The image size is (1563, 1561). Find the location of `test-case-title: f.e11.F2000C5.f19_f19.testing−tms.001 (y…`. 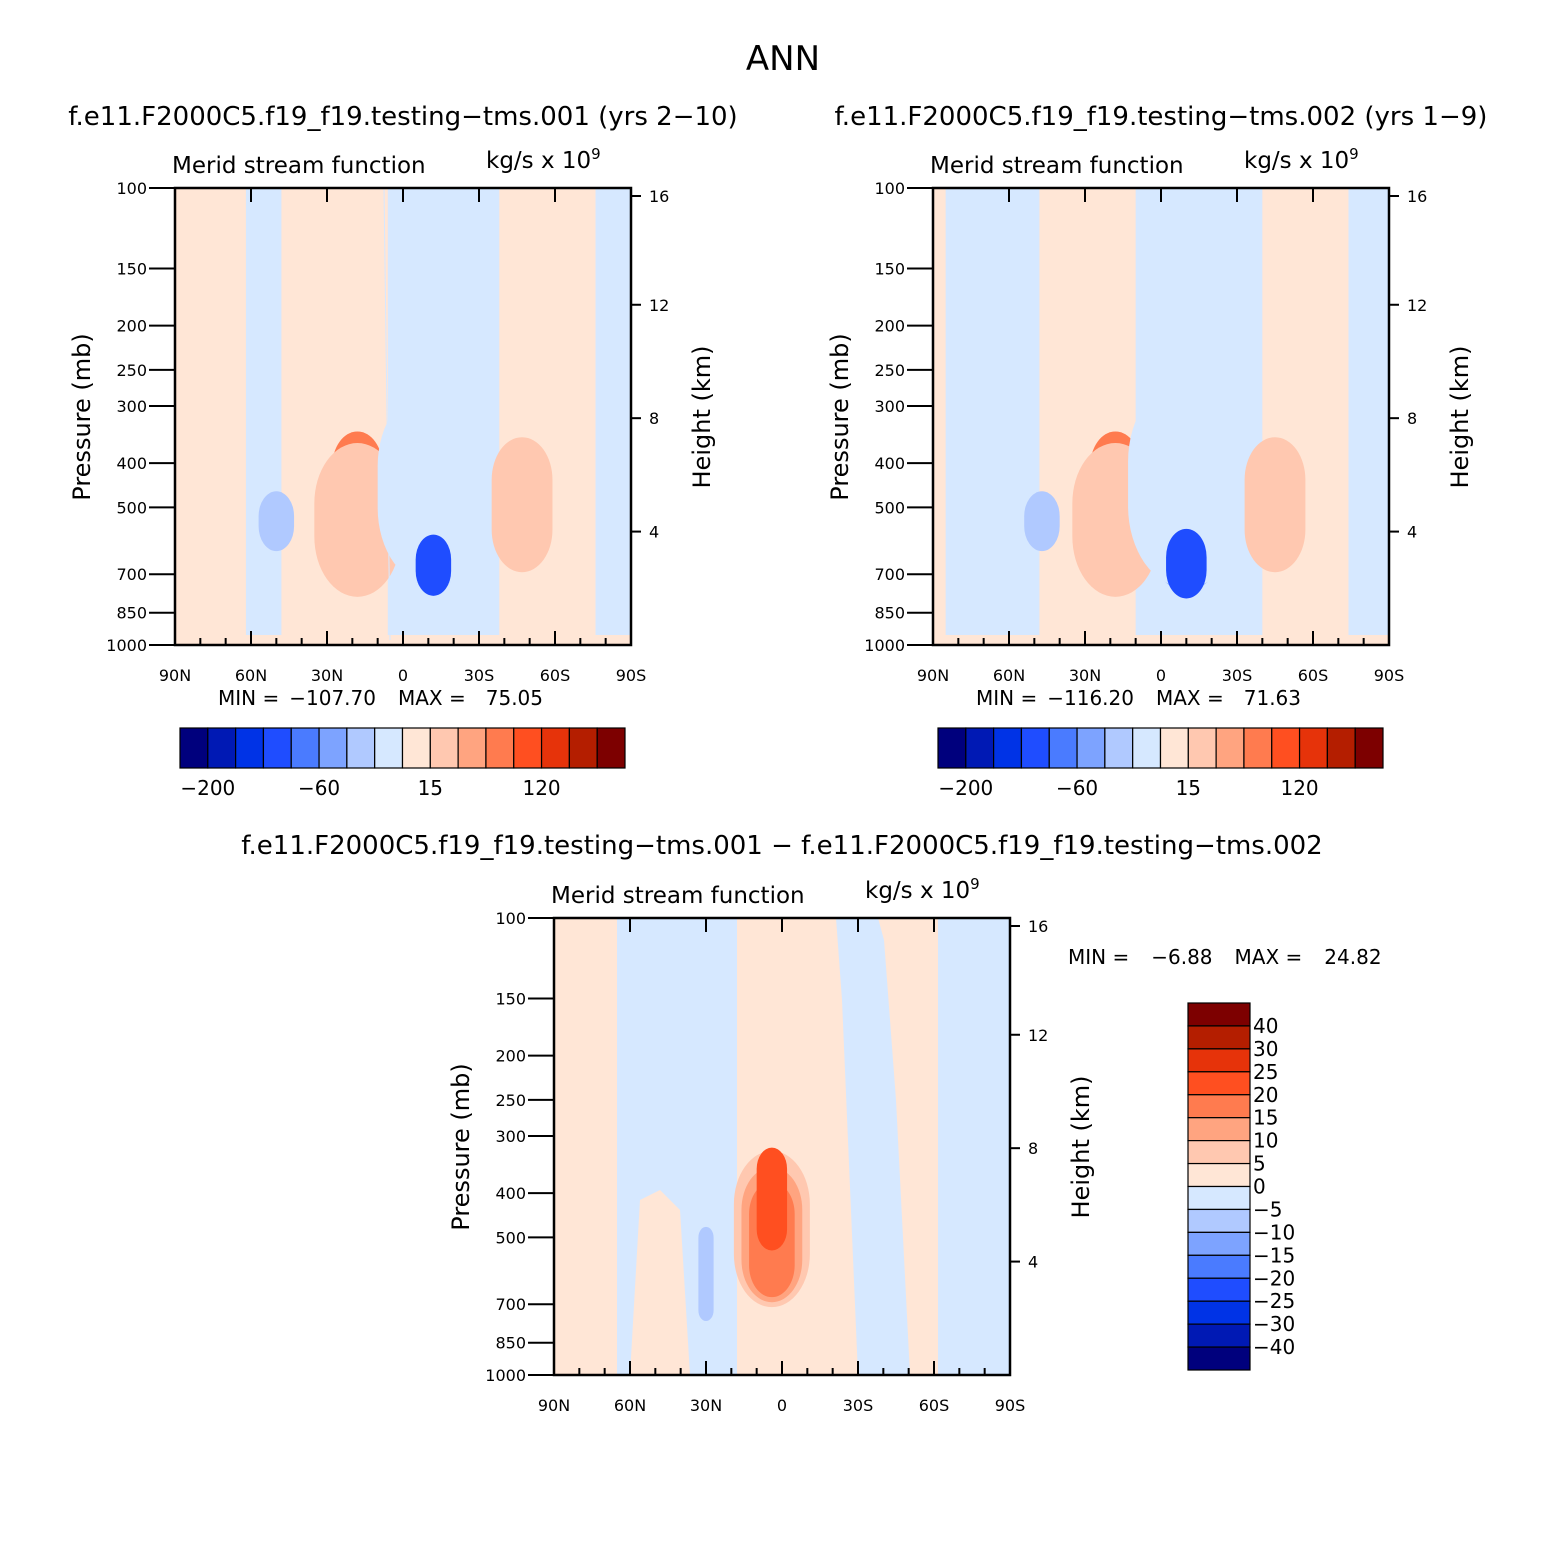

test-case-title: f.e11.F2000C5.f19_f19.testing−tms.001 (y… is located at coordinates (402, 117).